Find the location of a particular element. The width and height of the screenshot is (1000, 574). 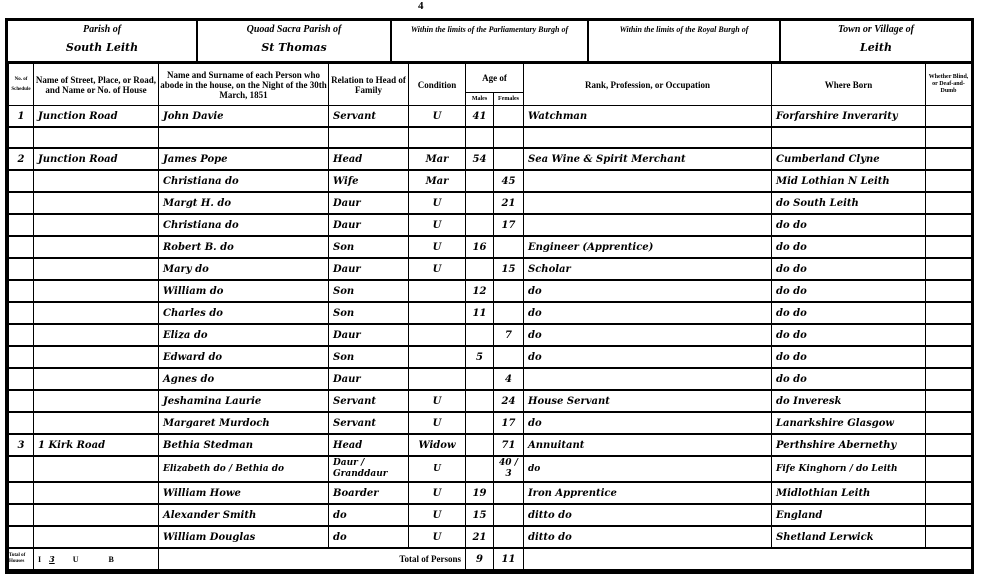

person-name: Margaret Murdoch is located at coordinates (243, 423).